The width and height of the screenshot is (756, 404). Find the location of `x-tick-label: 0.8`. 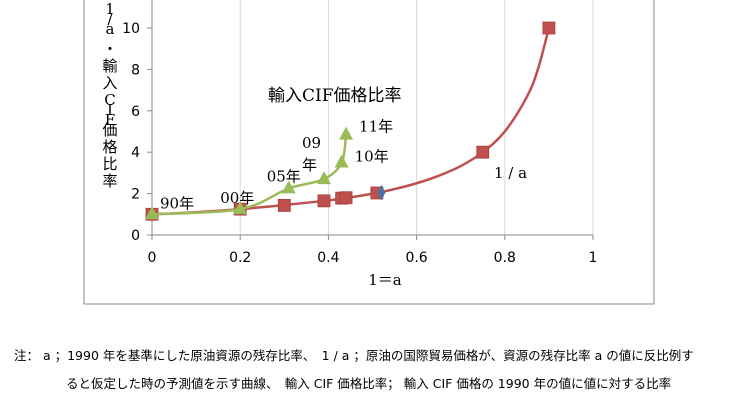

x-tick-label: 0.8 is located at coordinates (505, 258).